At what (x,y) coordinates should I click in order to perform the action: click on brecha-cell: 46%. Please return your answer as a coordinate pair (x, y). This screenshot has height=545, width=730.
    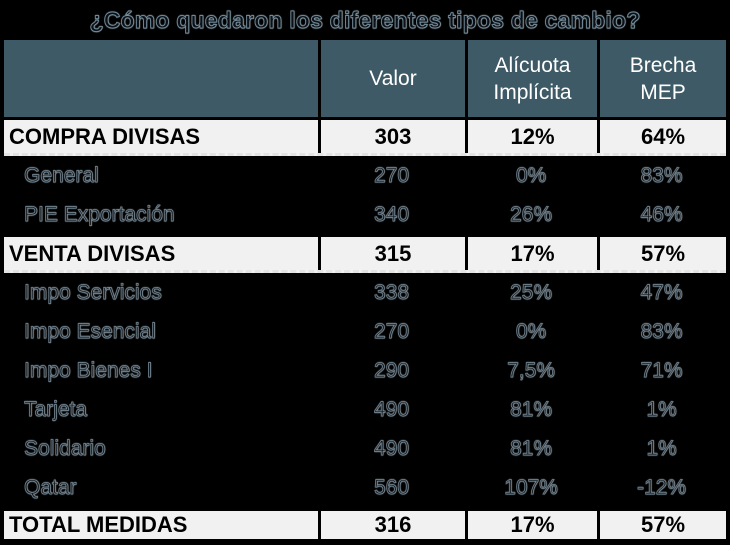
    Looking at the image, I should click on (661, 214).